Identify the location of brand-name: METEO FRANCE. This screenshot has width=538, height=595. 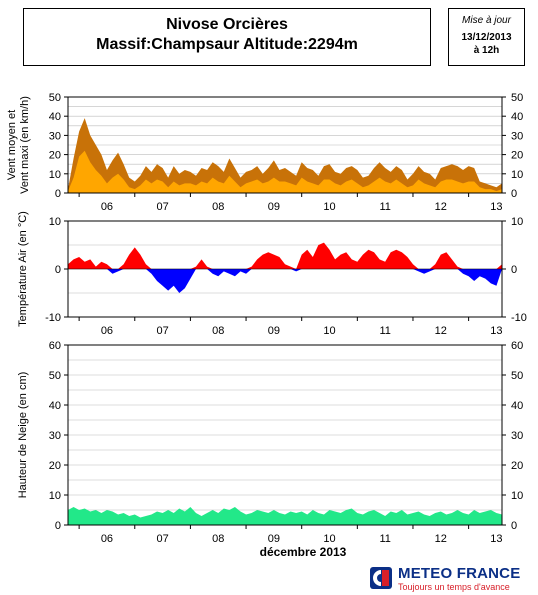
(459, 573).